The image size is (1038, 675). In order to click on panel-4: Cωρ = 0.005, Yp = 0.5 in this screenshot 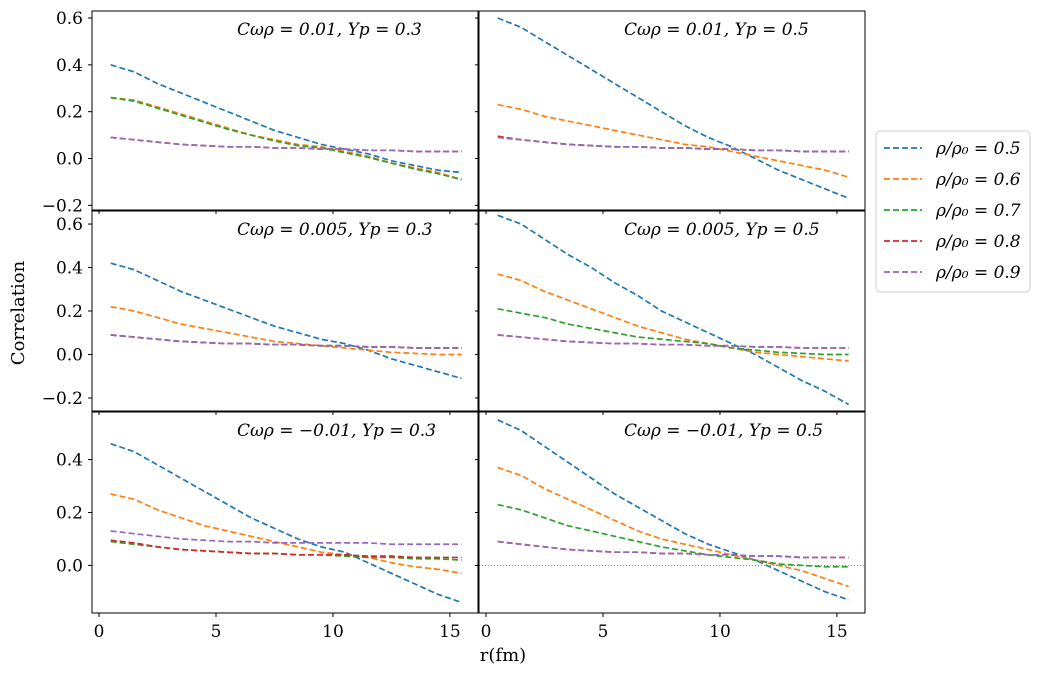, I will do `click(670, 312)`.